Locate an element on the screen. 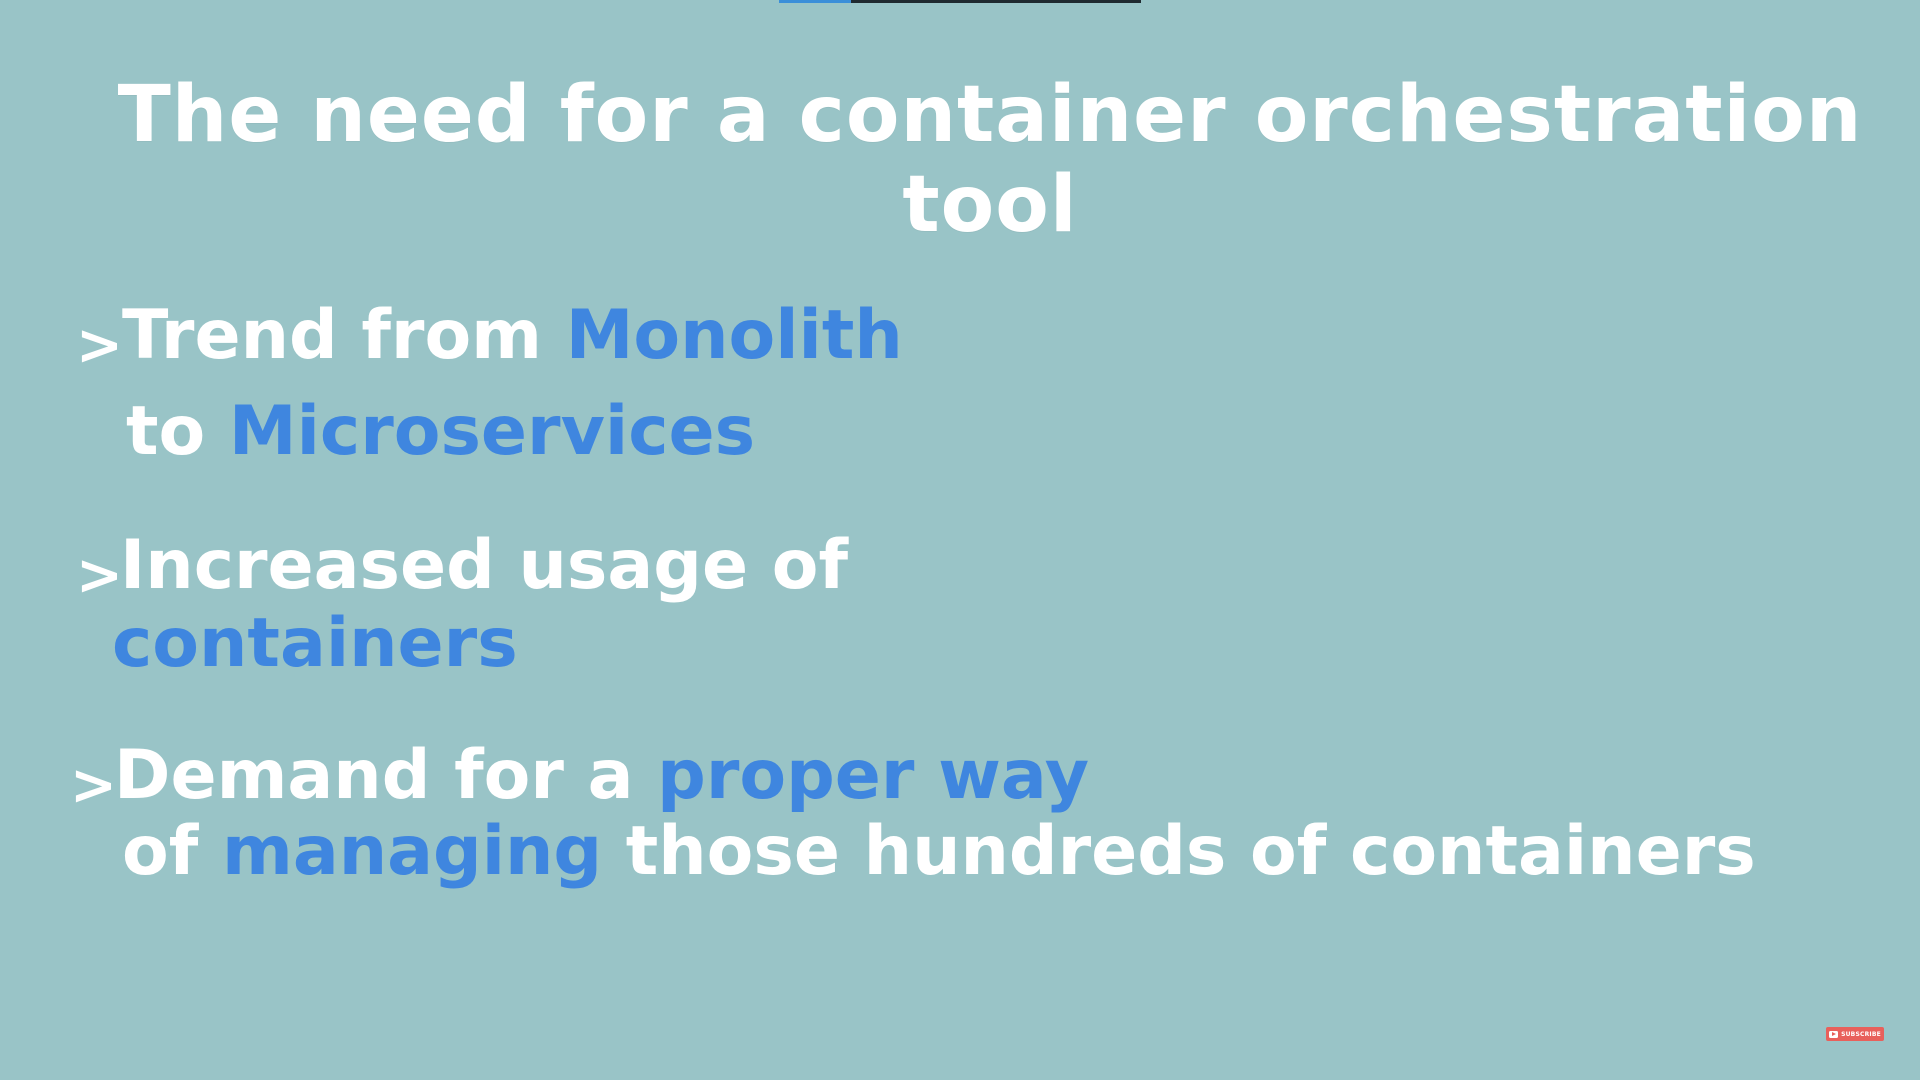 The image size is (1920, 1080). bullet-highlight: proper way is located at coordinates (873, 775).